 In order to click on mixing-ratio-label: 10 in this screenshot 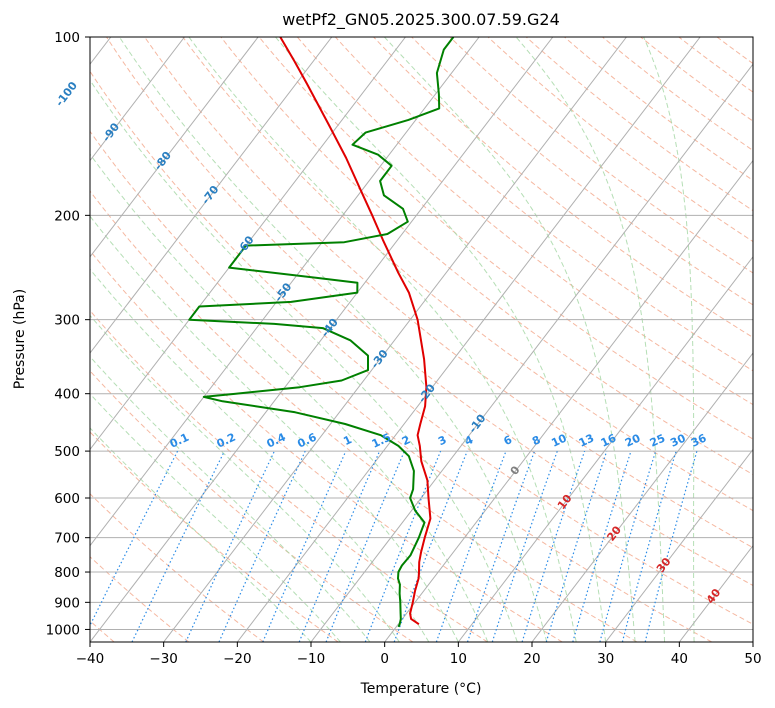, I will do `click(559, 440)`.